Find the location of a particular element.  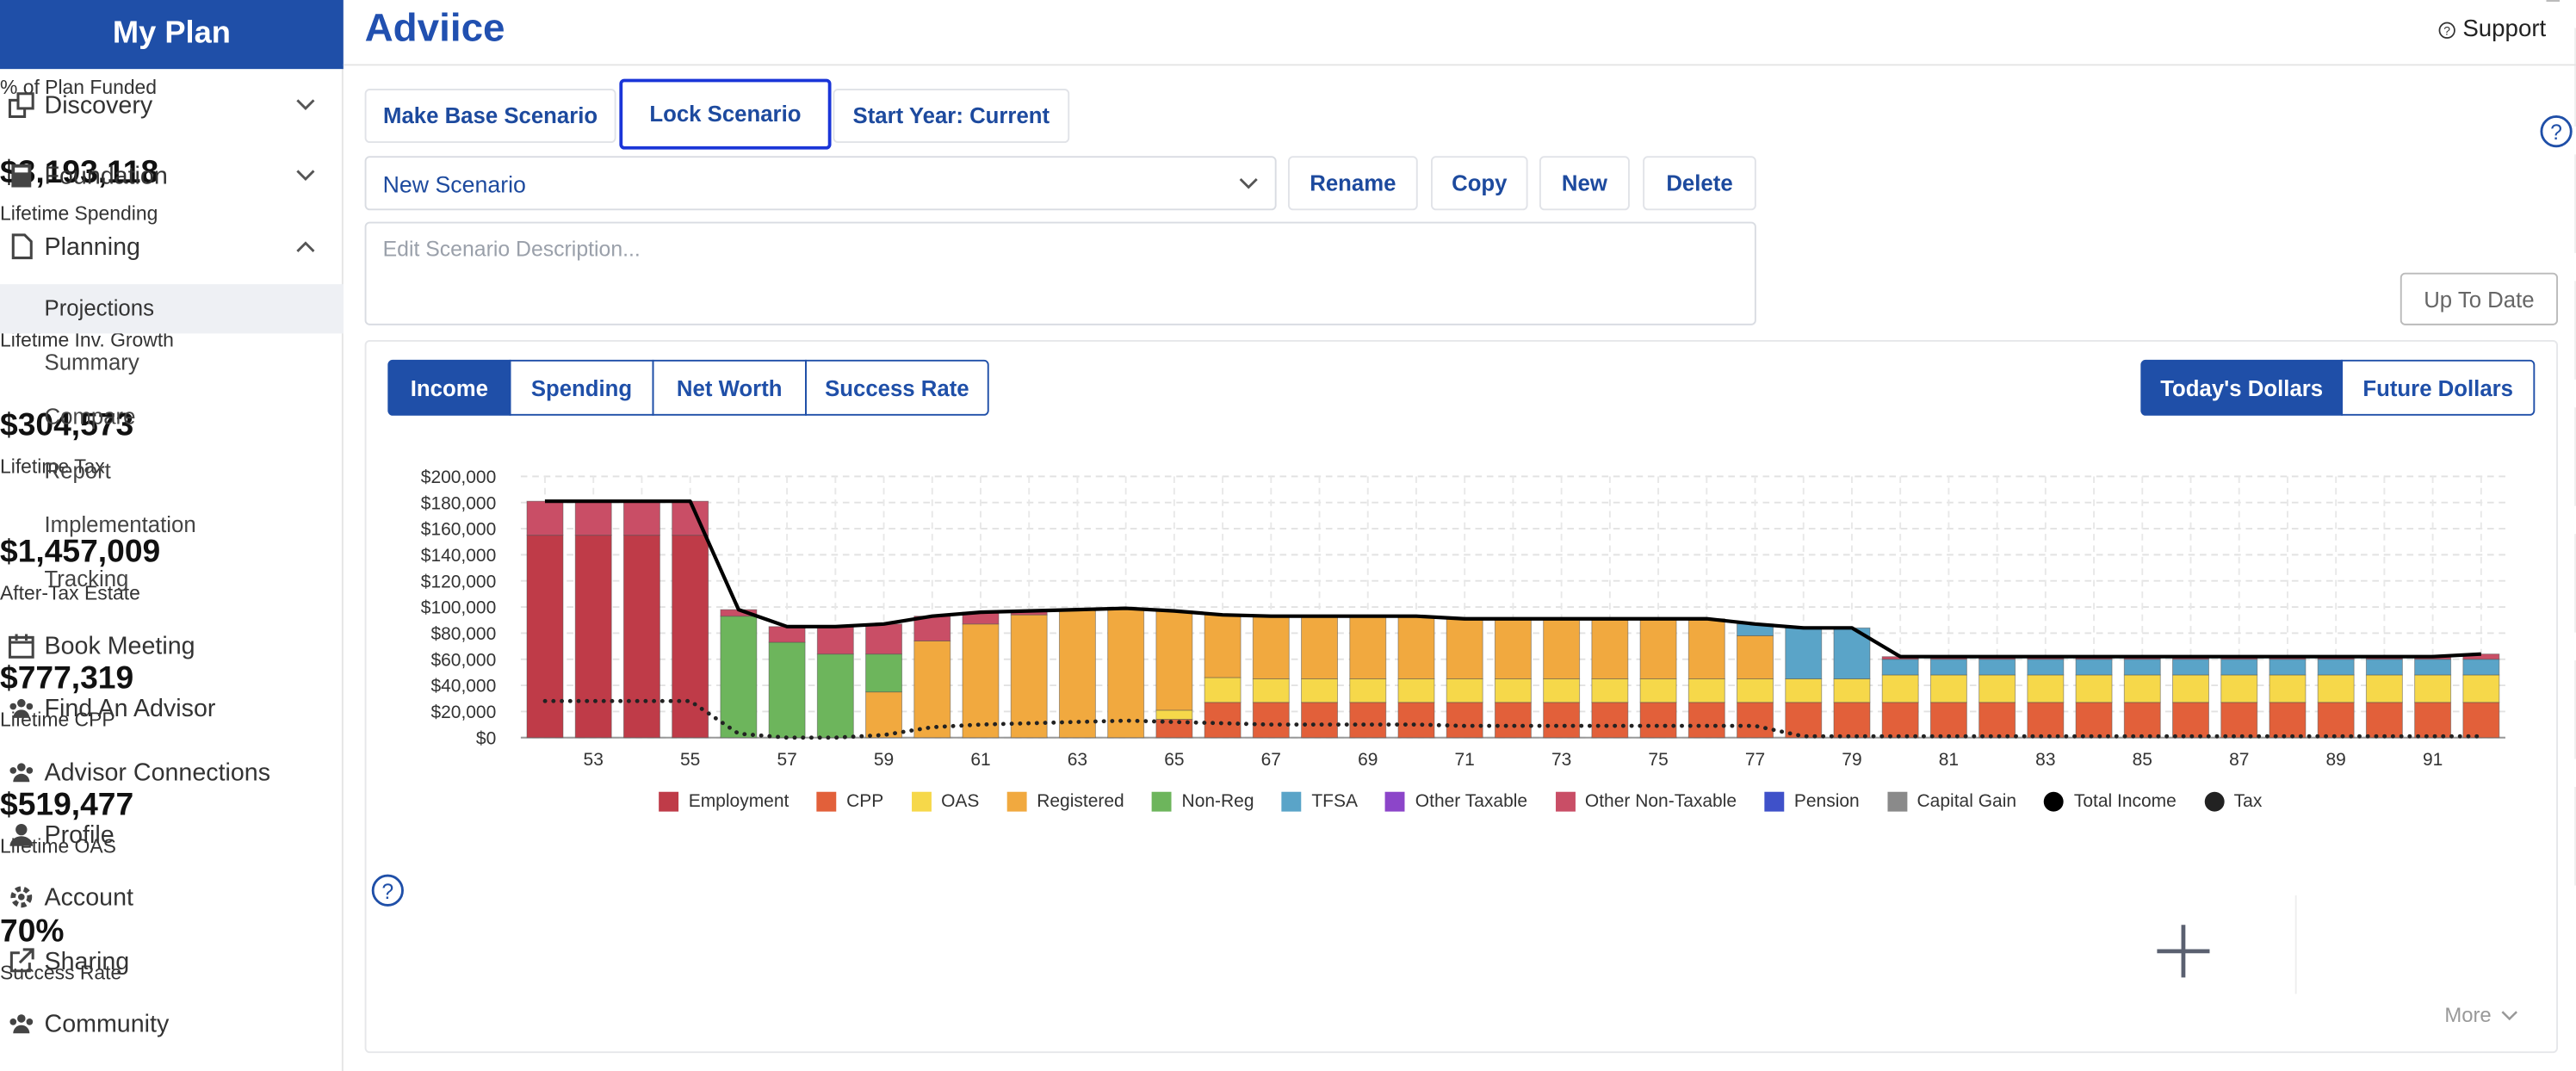

sub-nav-item: Compare is located at coordinates (90, 417).